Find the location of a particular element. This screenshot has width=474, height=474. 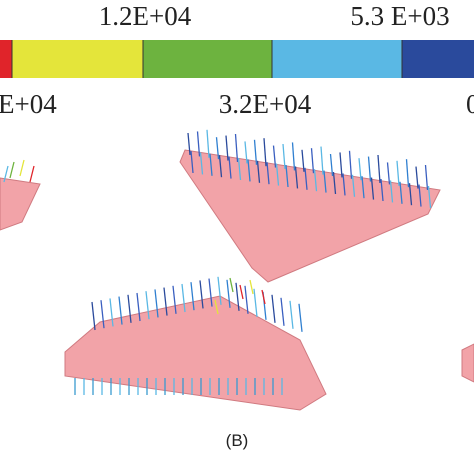

color-bar-label: 0 is located at coordinates (470, 104).